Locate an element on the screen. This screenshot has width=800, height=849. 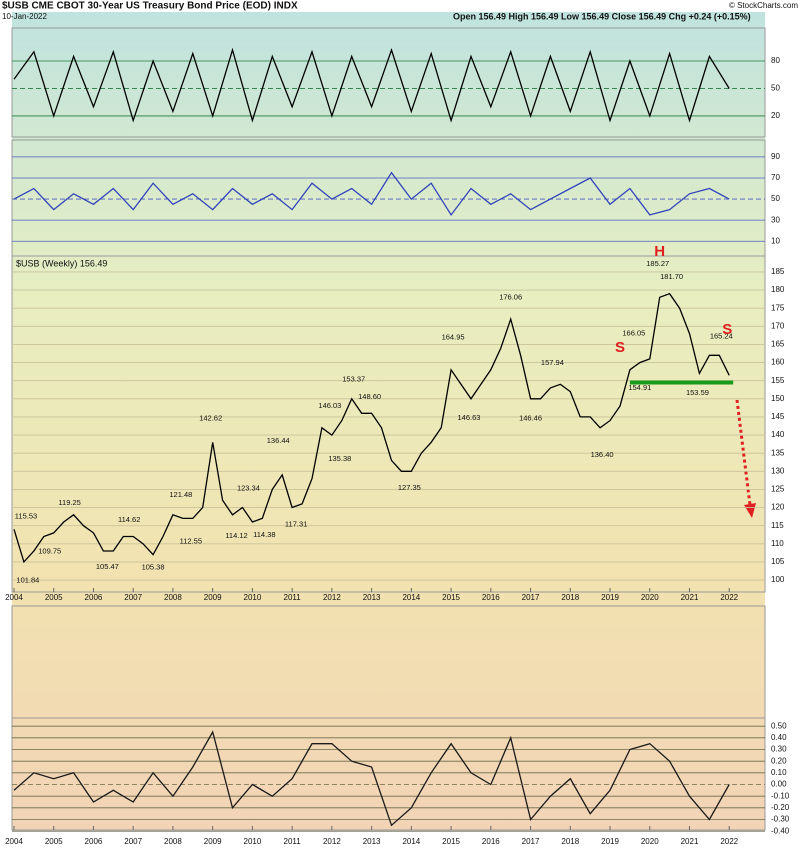
price-label: 153.59 is located at coordinates (697, 392).